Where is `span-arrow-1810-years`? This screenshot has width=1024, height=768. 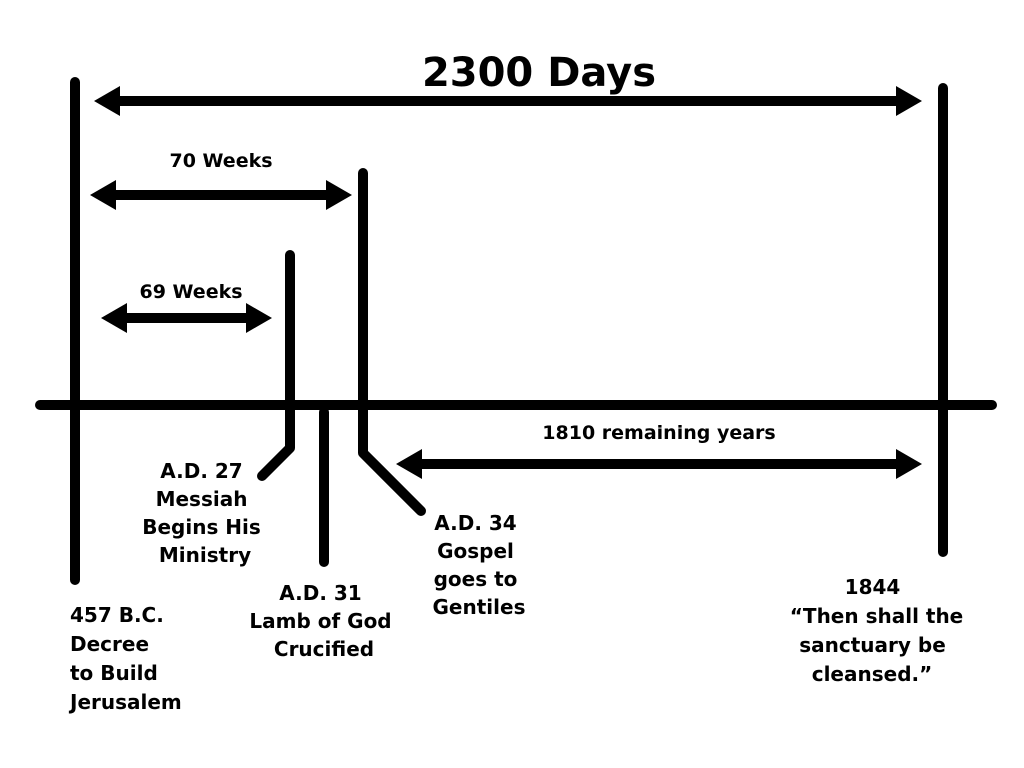
span-arrow-1810-years is located at coordinates (659, 464).